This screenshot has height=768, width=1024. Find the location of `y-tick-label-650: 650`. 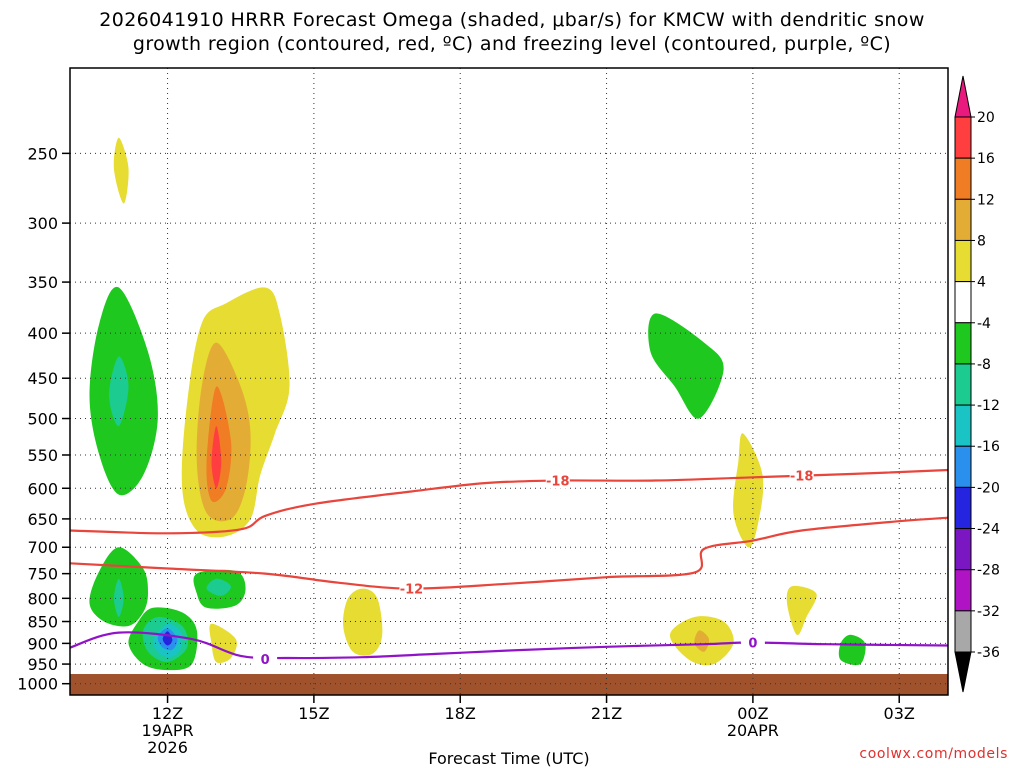

y-tick-label-650: 650 is located at coordinates (42, 519).